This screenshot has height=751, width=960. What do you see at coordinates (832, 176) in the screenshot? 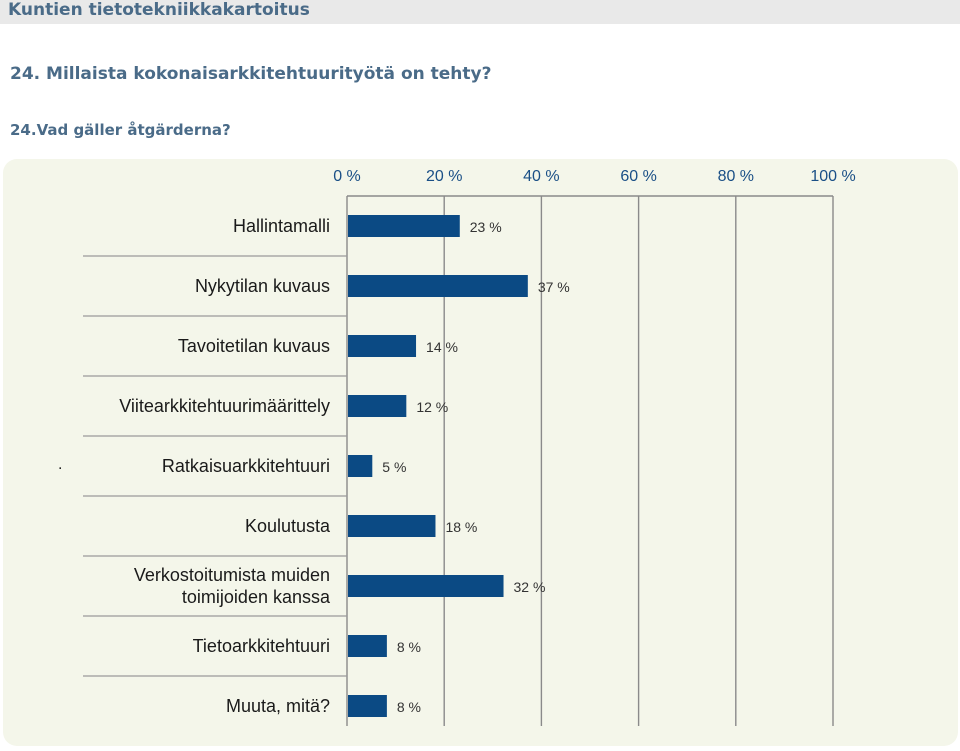
I see `x-tick-label: 100 %` at bounding box center [832, 176].